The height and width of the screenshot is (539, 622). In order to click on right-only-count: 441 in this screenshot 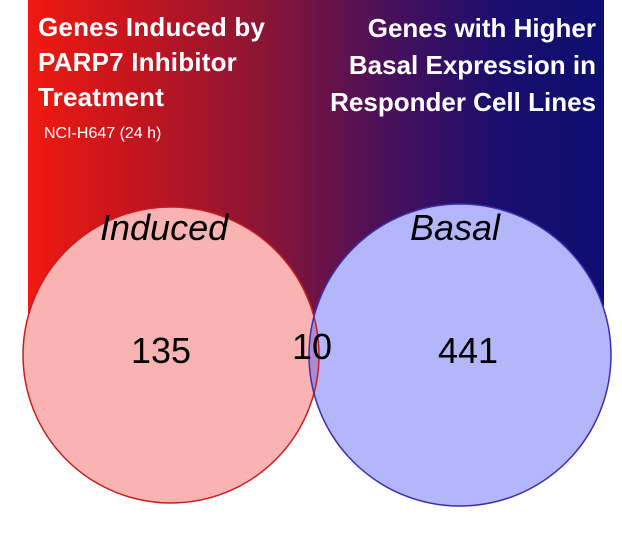, I will do `click(468, 350)`.